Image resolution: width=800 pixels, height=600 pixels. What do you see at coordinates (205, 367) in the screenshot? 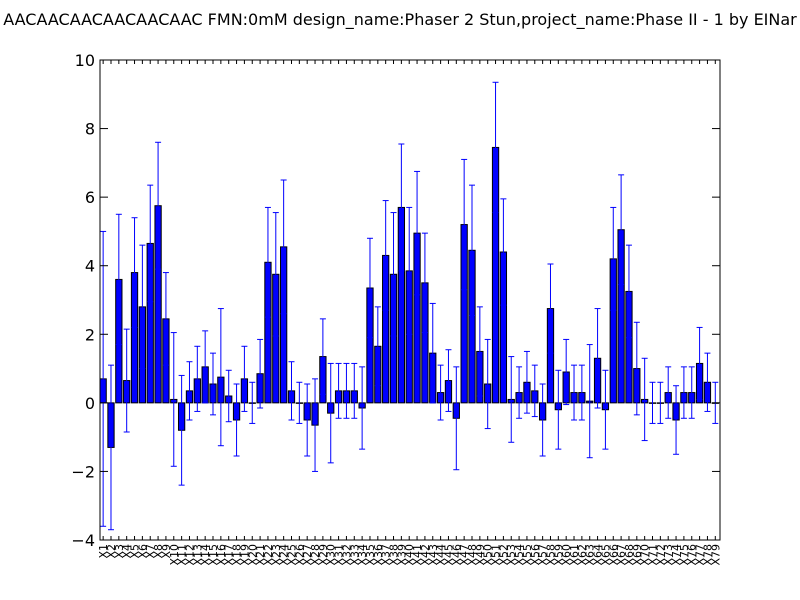
I see `error-bar-X14` at bounding box center [205, 367].